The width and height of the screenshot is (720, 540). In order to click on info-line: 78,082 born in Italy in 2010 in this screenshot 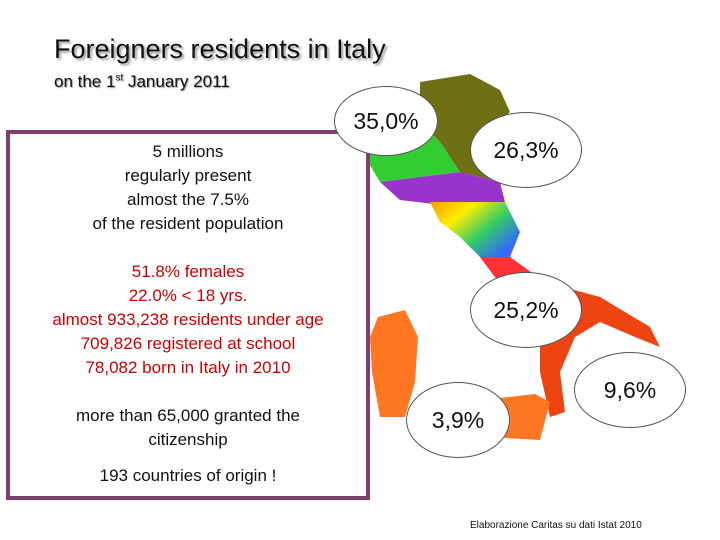, I will do `click(188, 367)`.